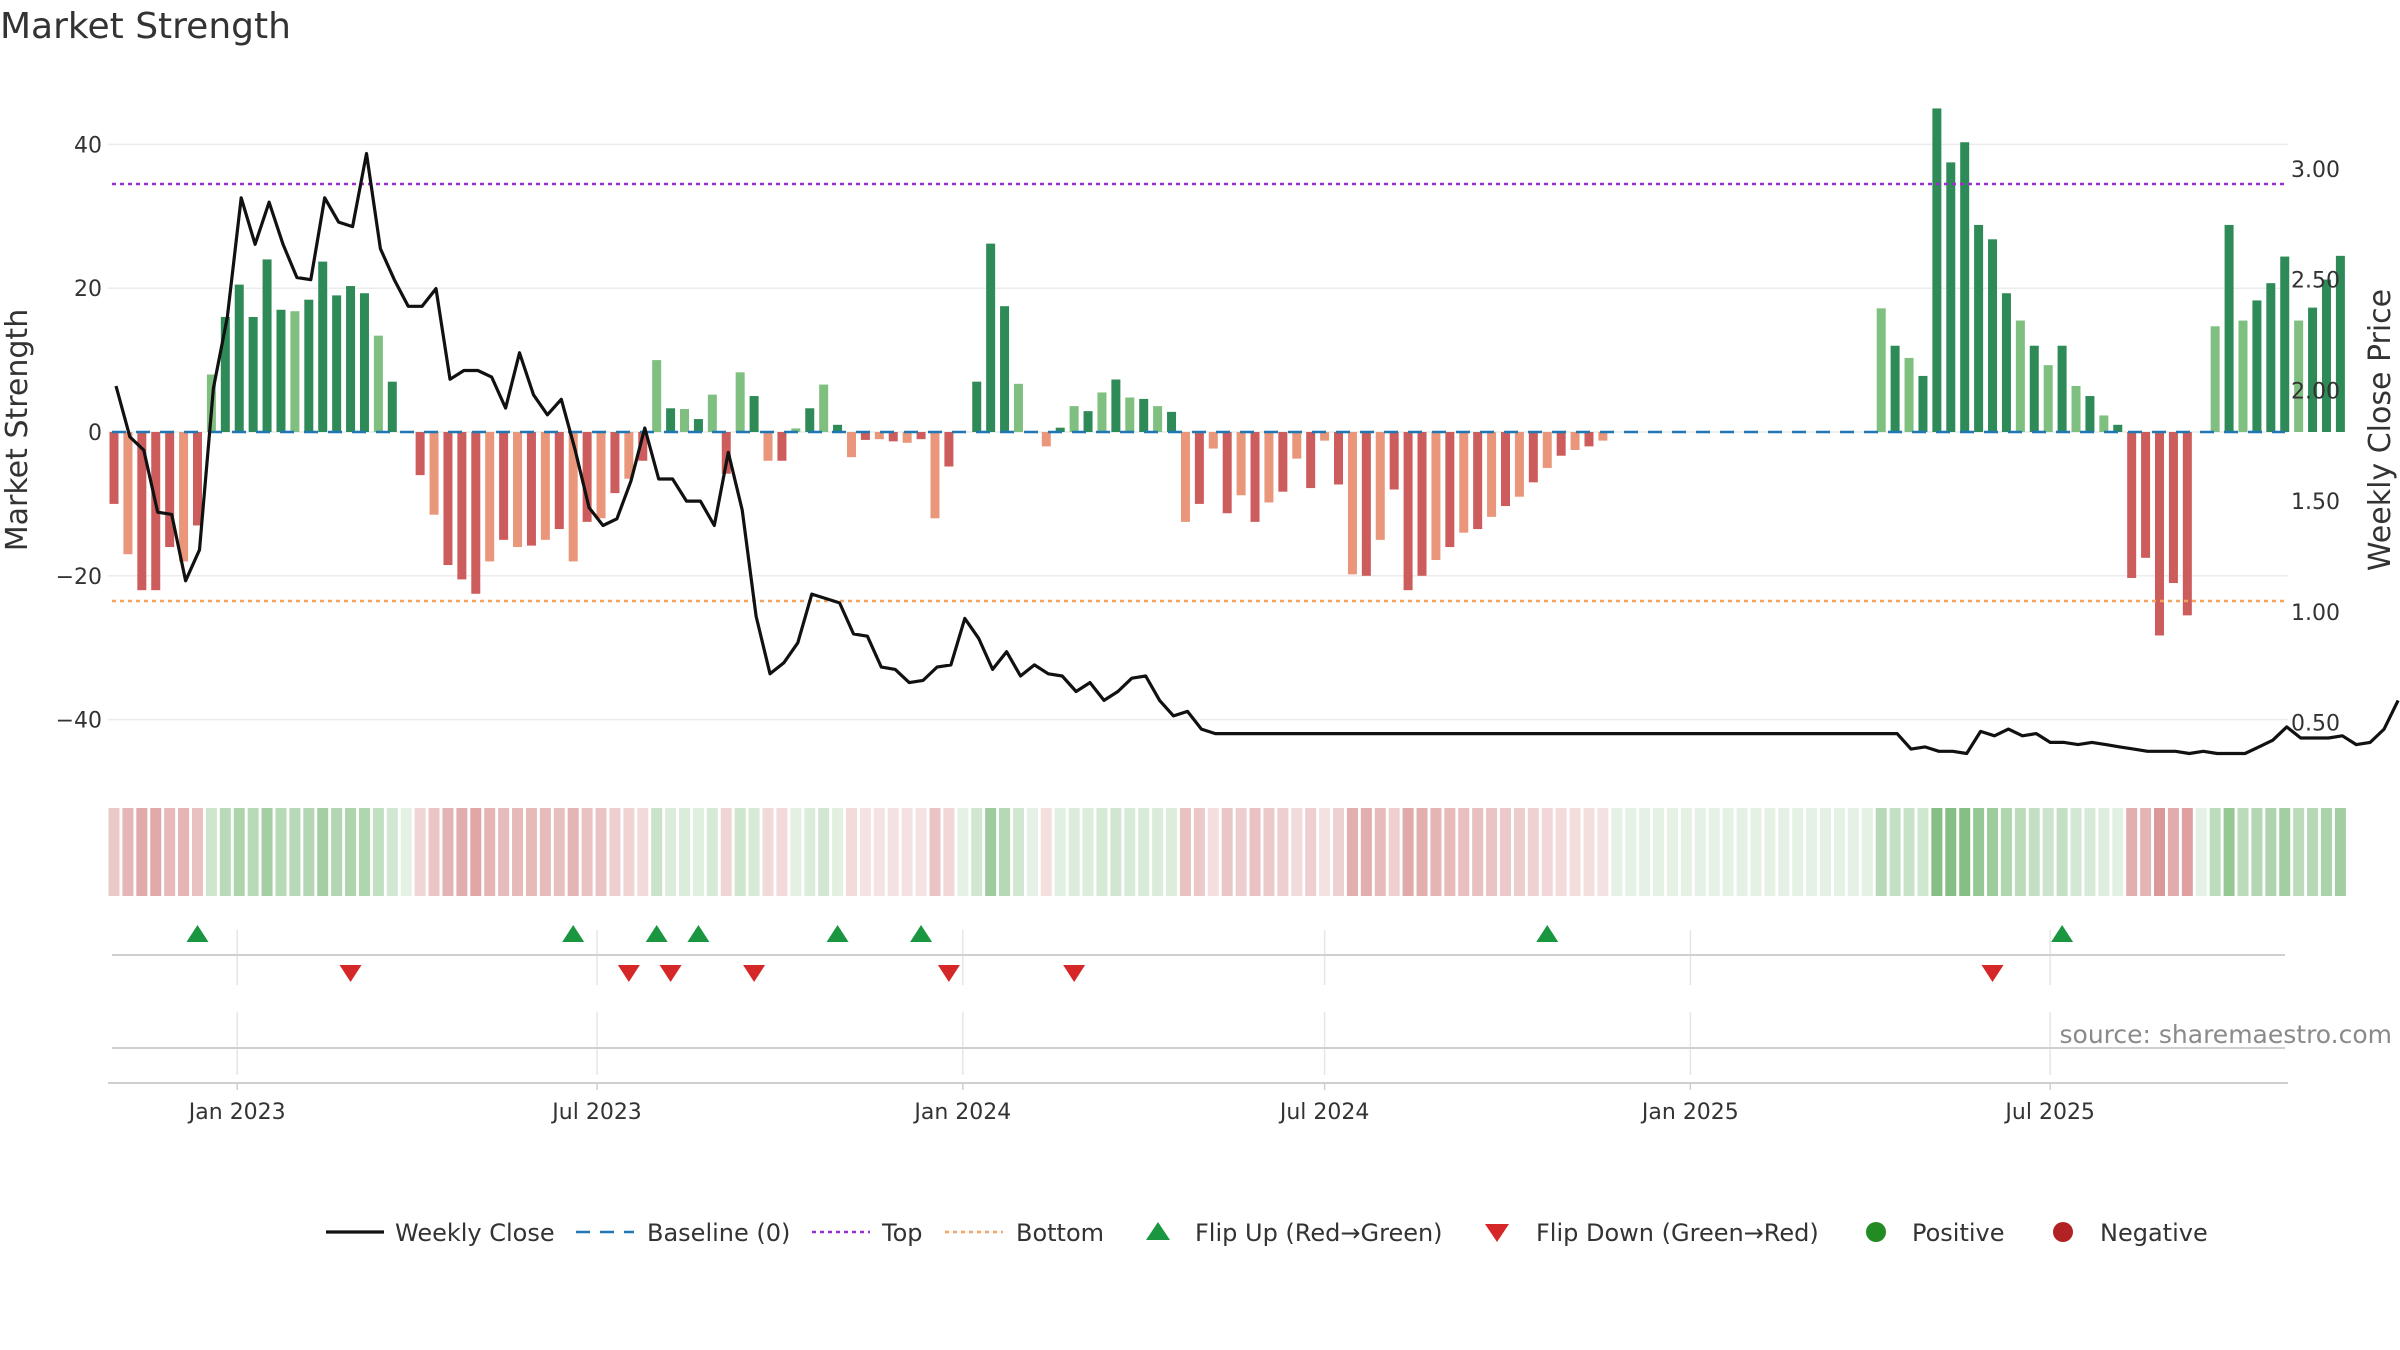 The height and width of the screenshot is (1350, 2400). I want to click on legend-swatch-positive, so click(1876, 1232).